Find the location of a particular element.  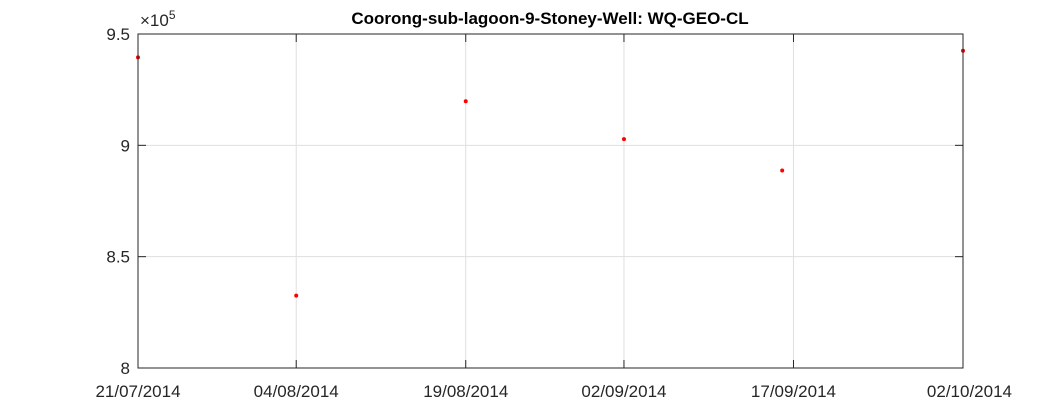

y-exponent-base: ×10 is located at coordinates (154, 20).